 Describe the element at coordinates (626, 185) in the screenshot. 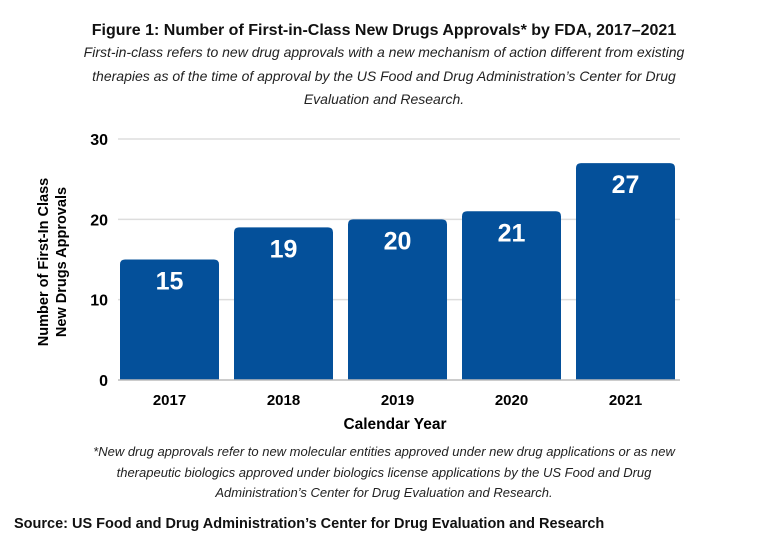

I see `data-label: 27` at that location.